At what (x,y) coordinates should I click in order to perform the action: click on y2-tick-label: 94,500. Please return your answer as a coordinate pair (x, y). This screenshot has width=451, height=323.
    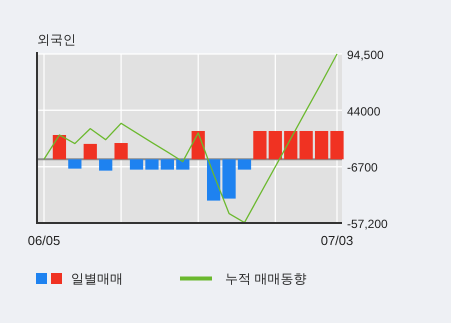
    Looking at the image, I should click on (365, 55).